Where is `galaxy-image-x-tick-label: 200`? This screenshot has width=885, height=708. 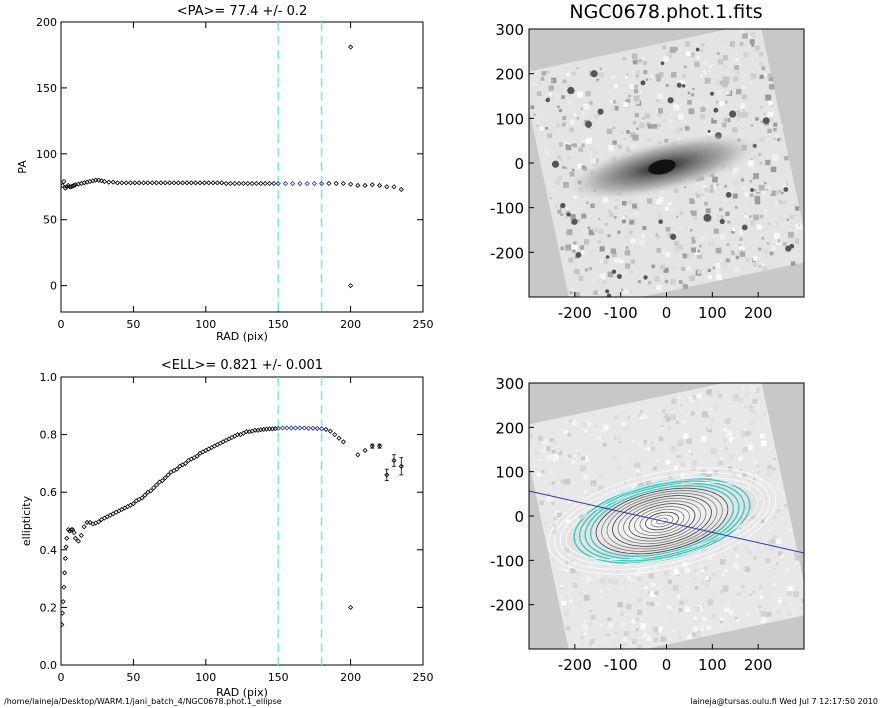 galaxy-image-x-tick-label: 200 is located at coordinates (758, 313).